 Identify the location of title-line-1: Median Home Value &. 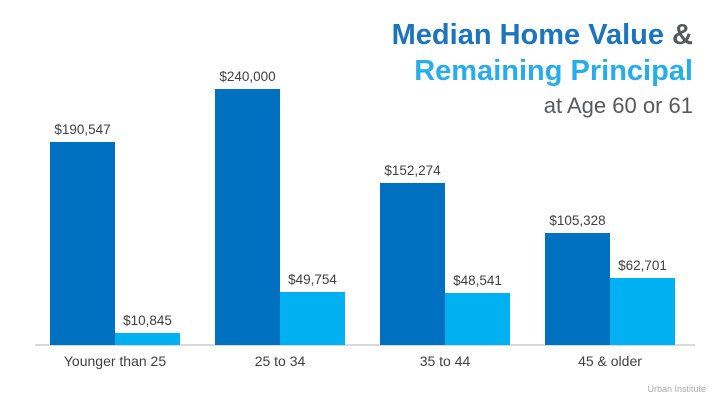
(542, 35).